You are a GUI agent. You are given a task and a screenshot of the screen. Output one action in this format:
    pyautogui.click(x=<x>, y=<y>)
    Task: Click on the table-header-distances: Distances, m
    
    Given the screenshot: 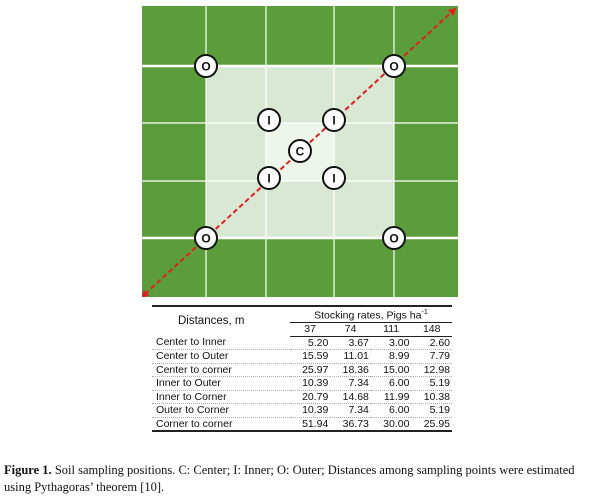 What is the action you would take?
    pyautogui.click(x=211, y=321)
    